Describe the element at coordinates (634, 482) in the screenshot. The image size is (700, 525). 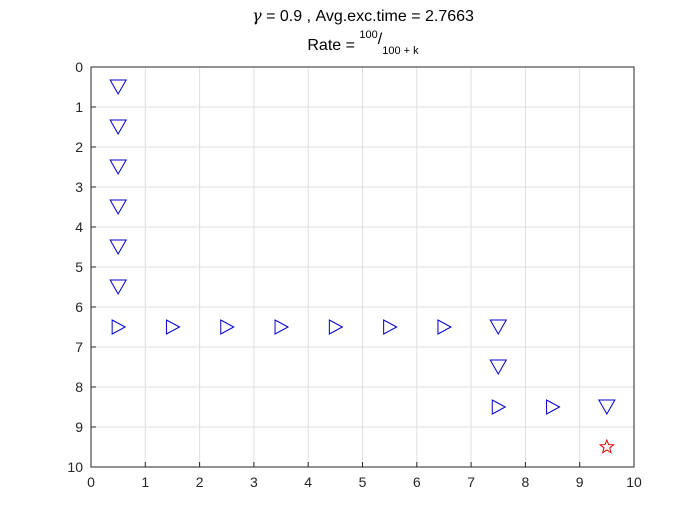
I see `x-tick-label: 10` at that location.